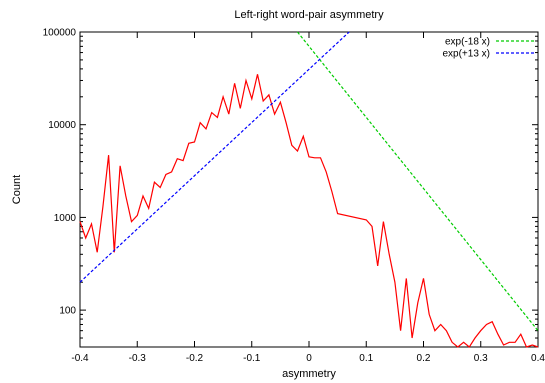  I want to click on y-tick-label: 100000, so click(60, 33).